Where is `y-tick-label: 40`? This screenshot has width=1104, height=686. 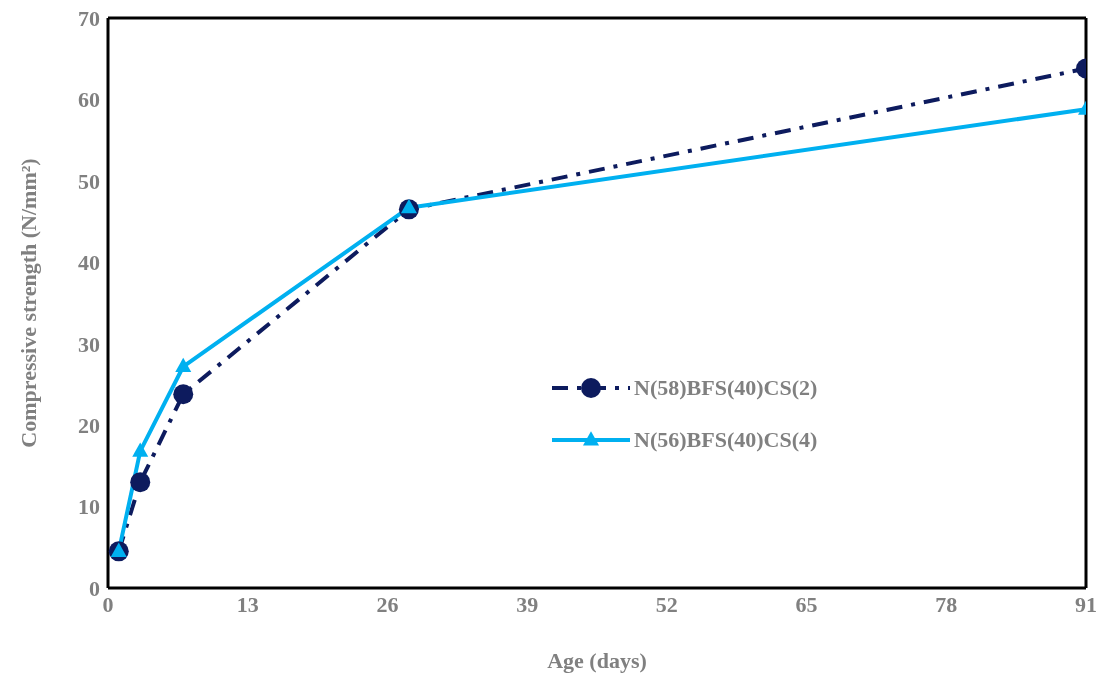
y-tick-label: 40 is located at coordinates (89, 263).